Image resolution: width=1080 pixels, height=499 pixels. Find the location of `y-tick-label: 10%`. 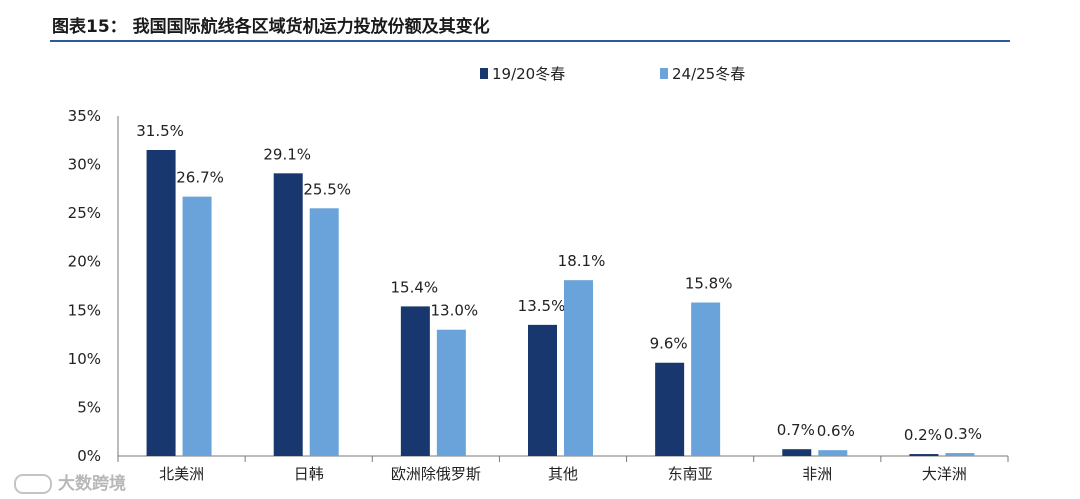

y-tick-label: 10% is located at coordinates (84, 359).